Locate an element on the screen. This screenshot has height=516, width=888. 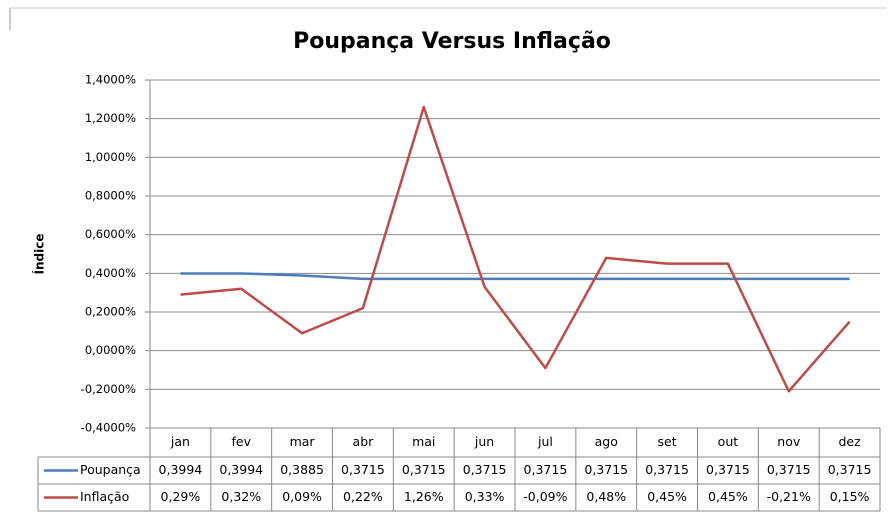
table-value: -0,09% is located at coordinates (545, 496).